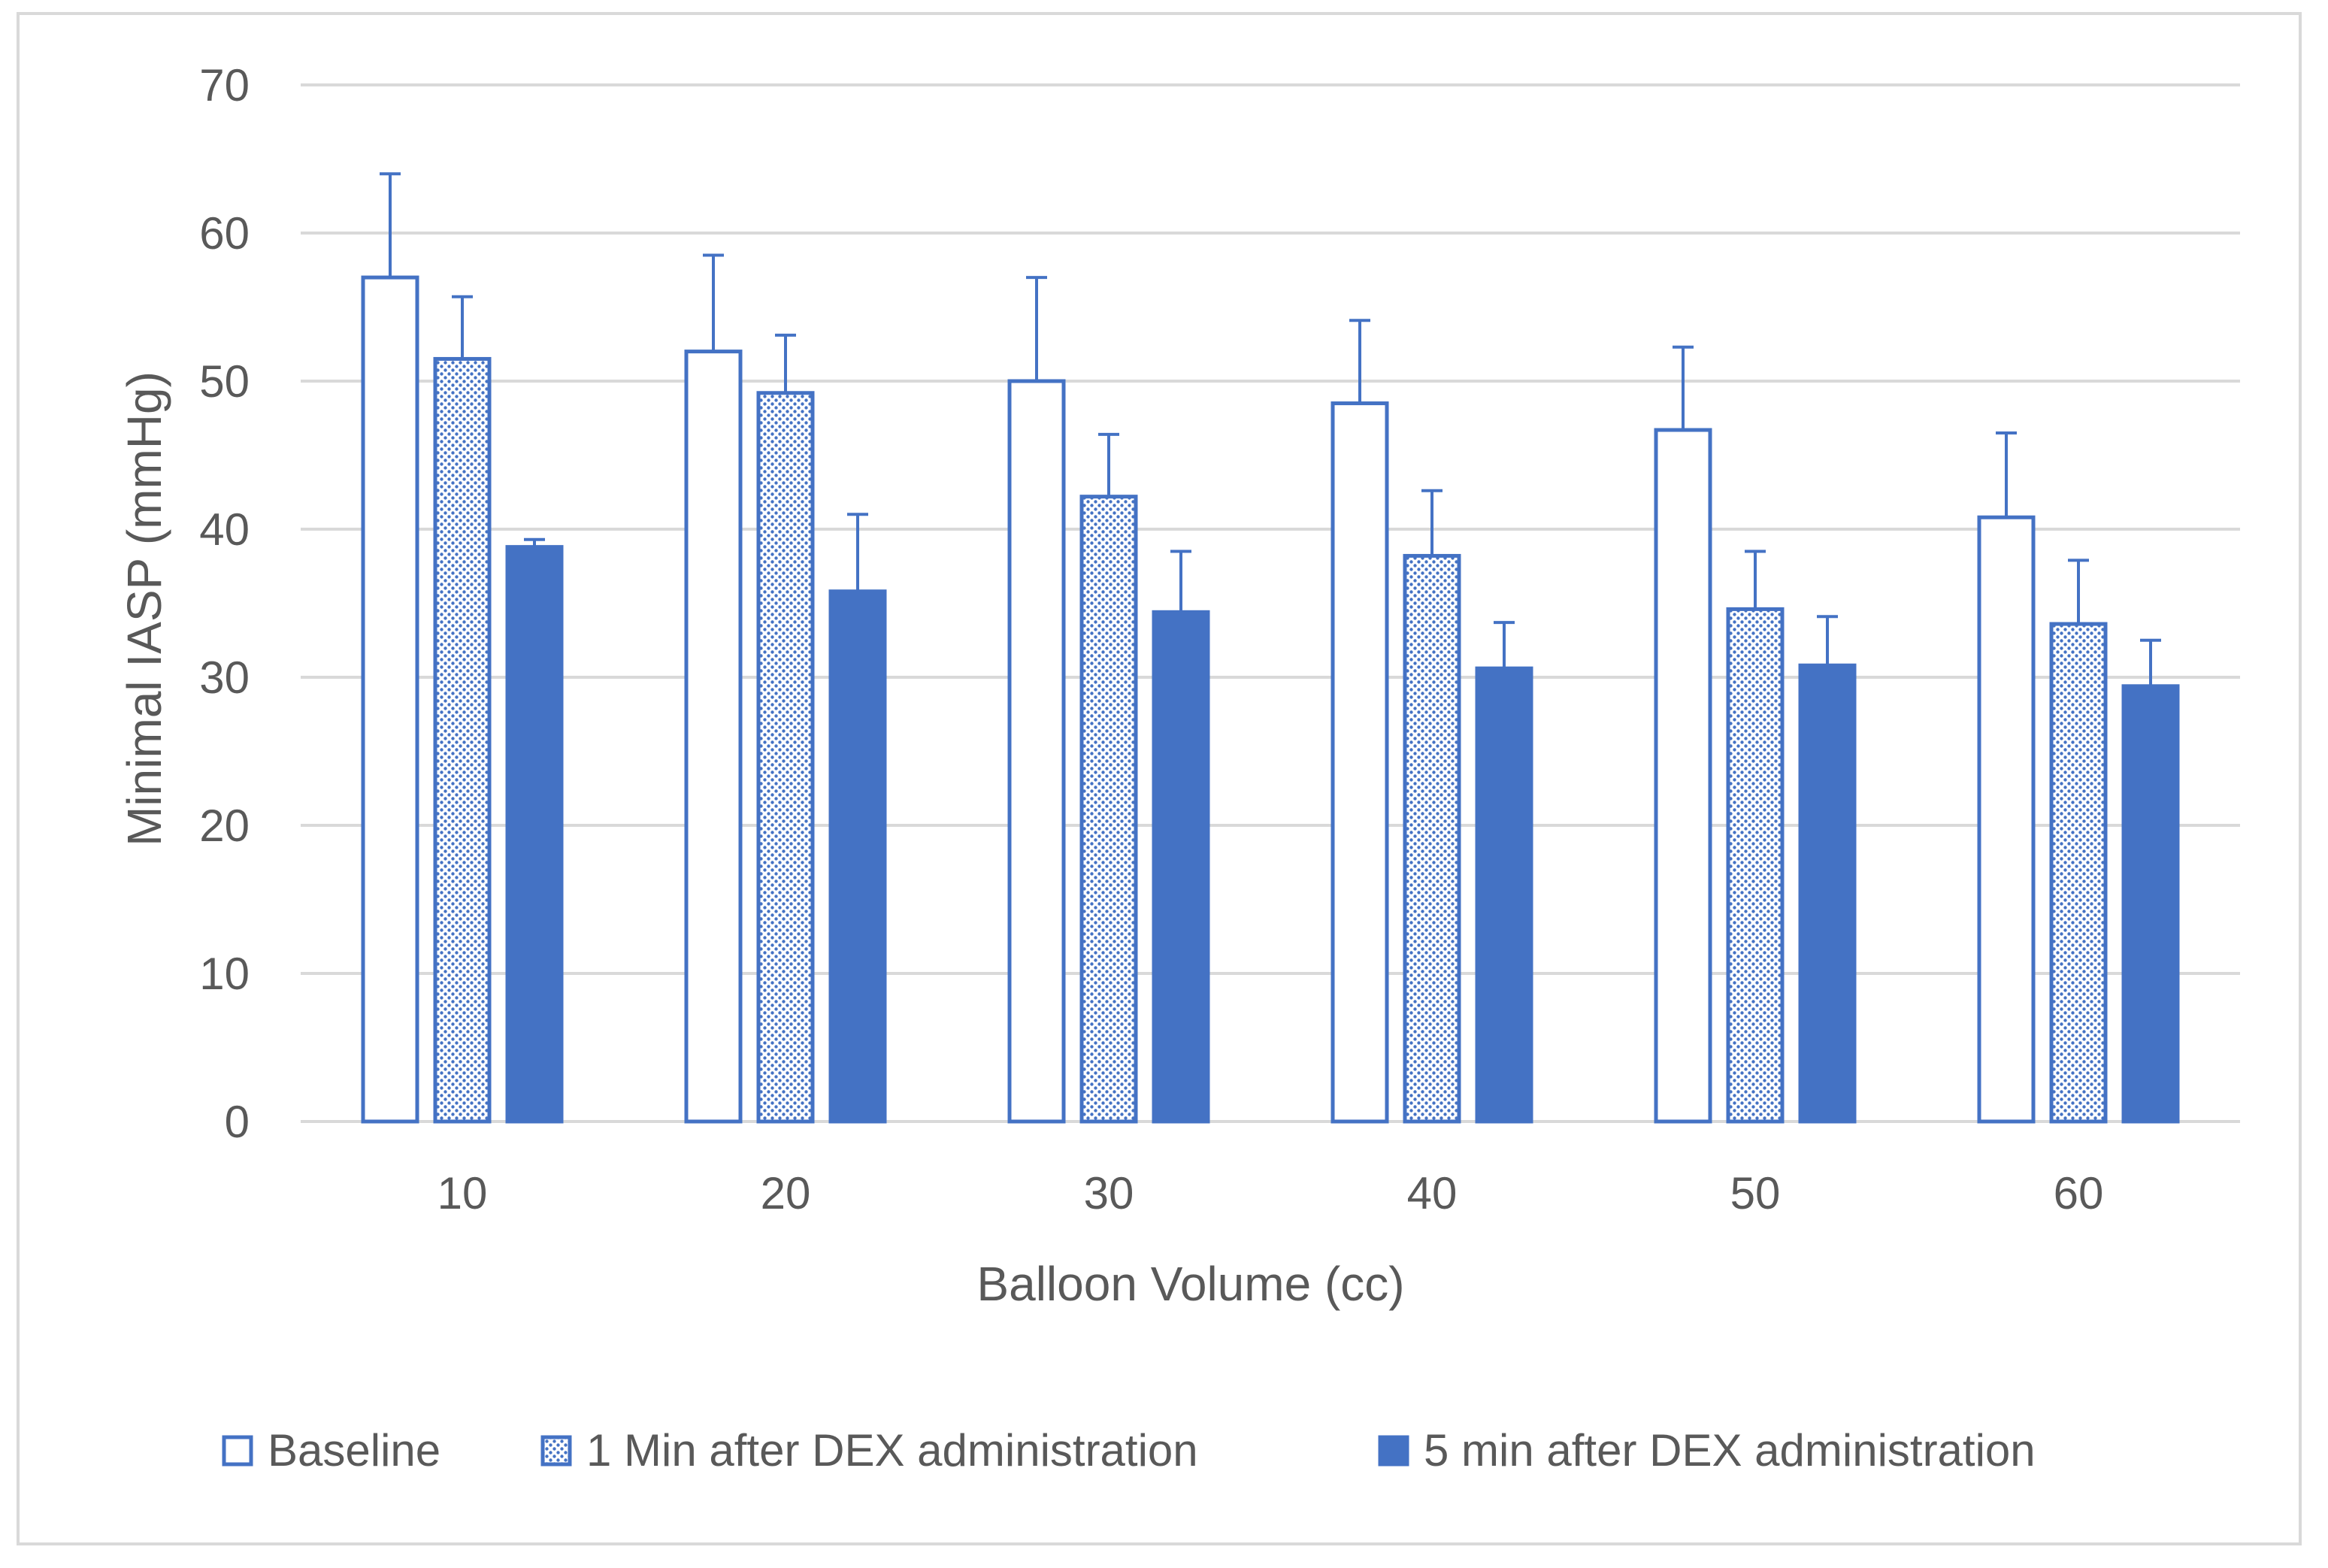 This screenshot has height=1568, width=2328. Describe the element at coordinates (556, 1451) in the screenshot. I see `legend-swatch-1min` at that location.